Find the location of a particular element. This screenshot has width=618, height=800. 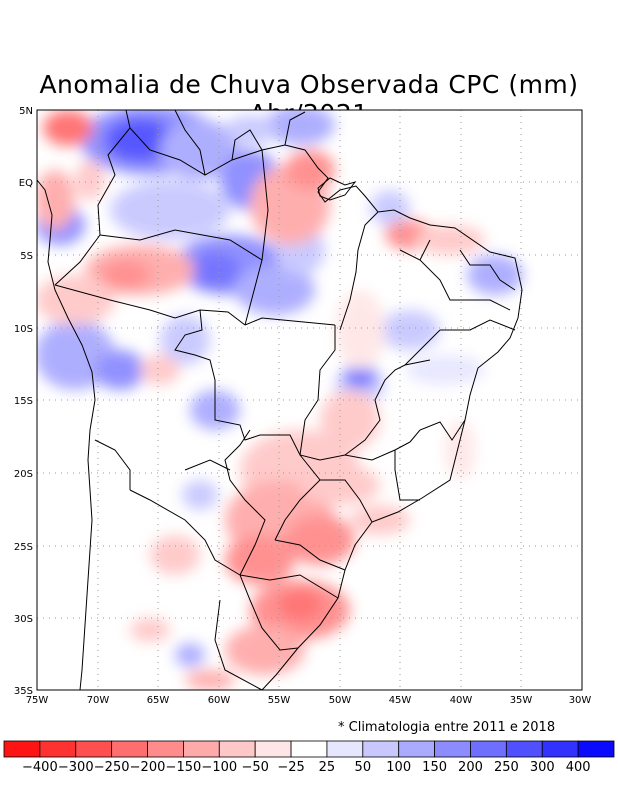

lat-axis: 5N EQ 5S 10S 15S 20S 25S 30S 35S is located at coordinates (23, 401).